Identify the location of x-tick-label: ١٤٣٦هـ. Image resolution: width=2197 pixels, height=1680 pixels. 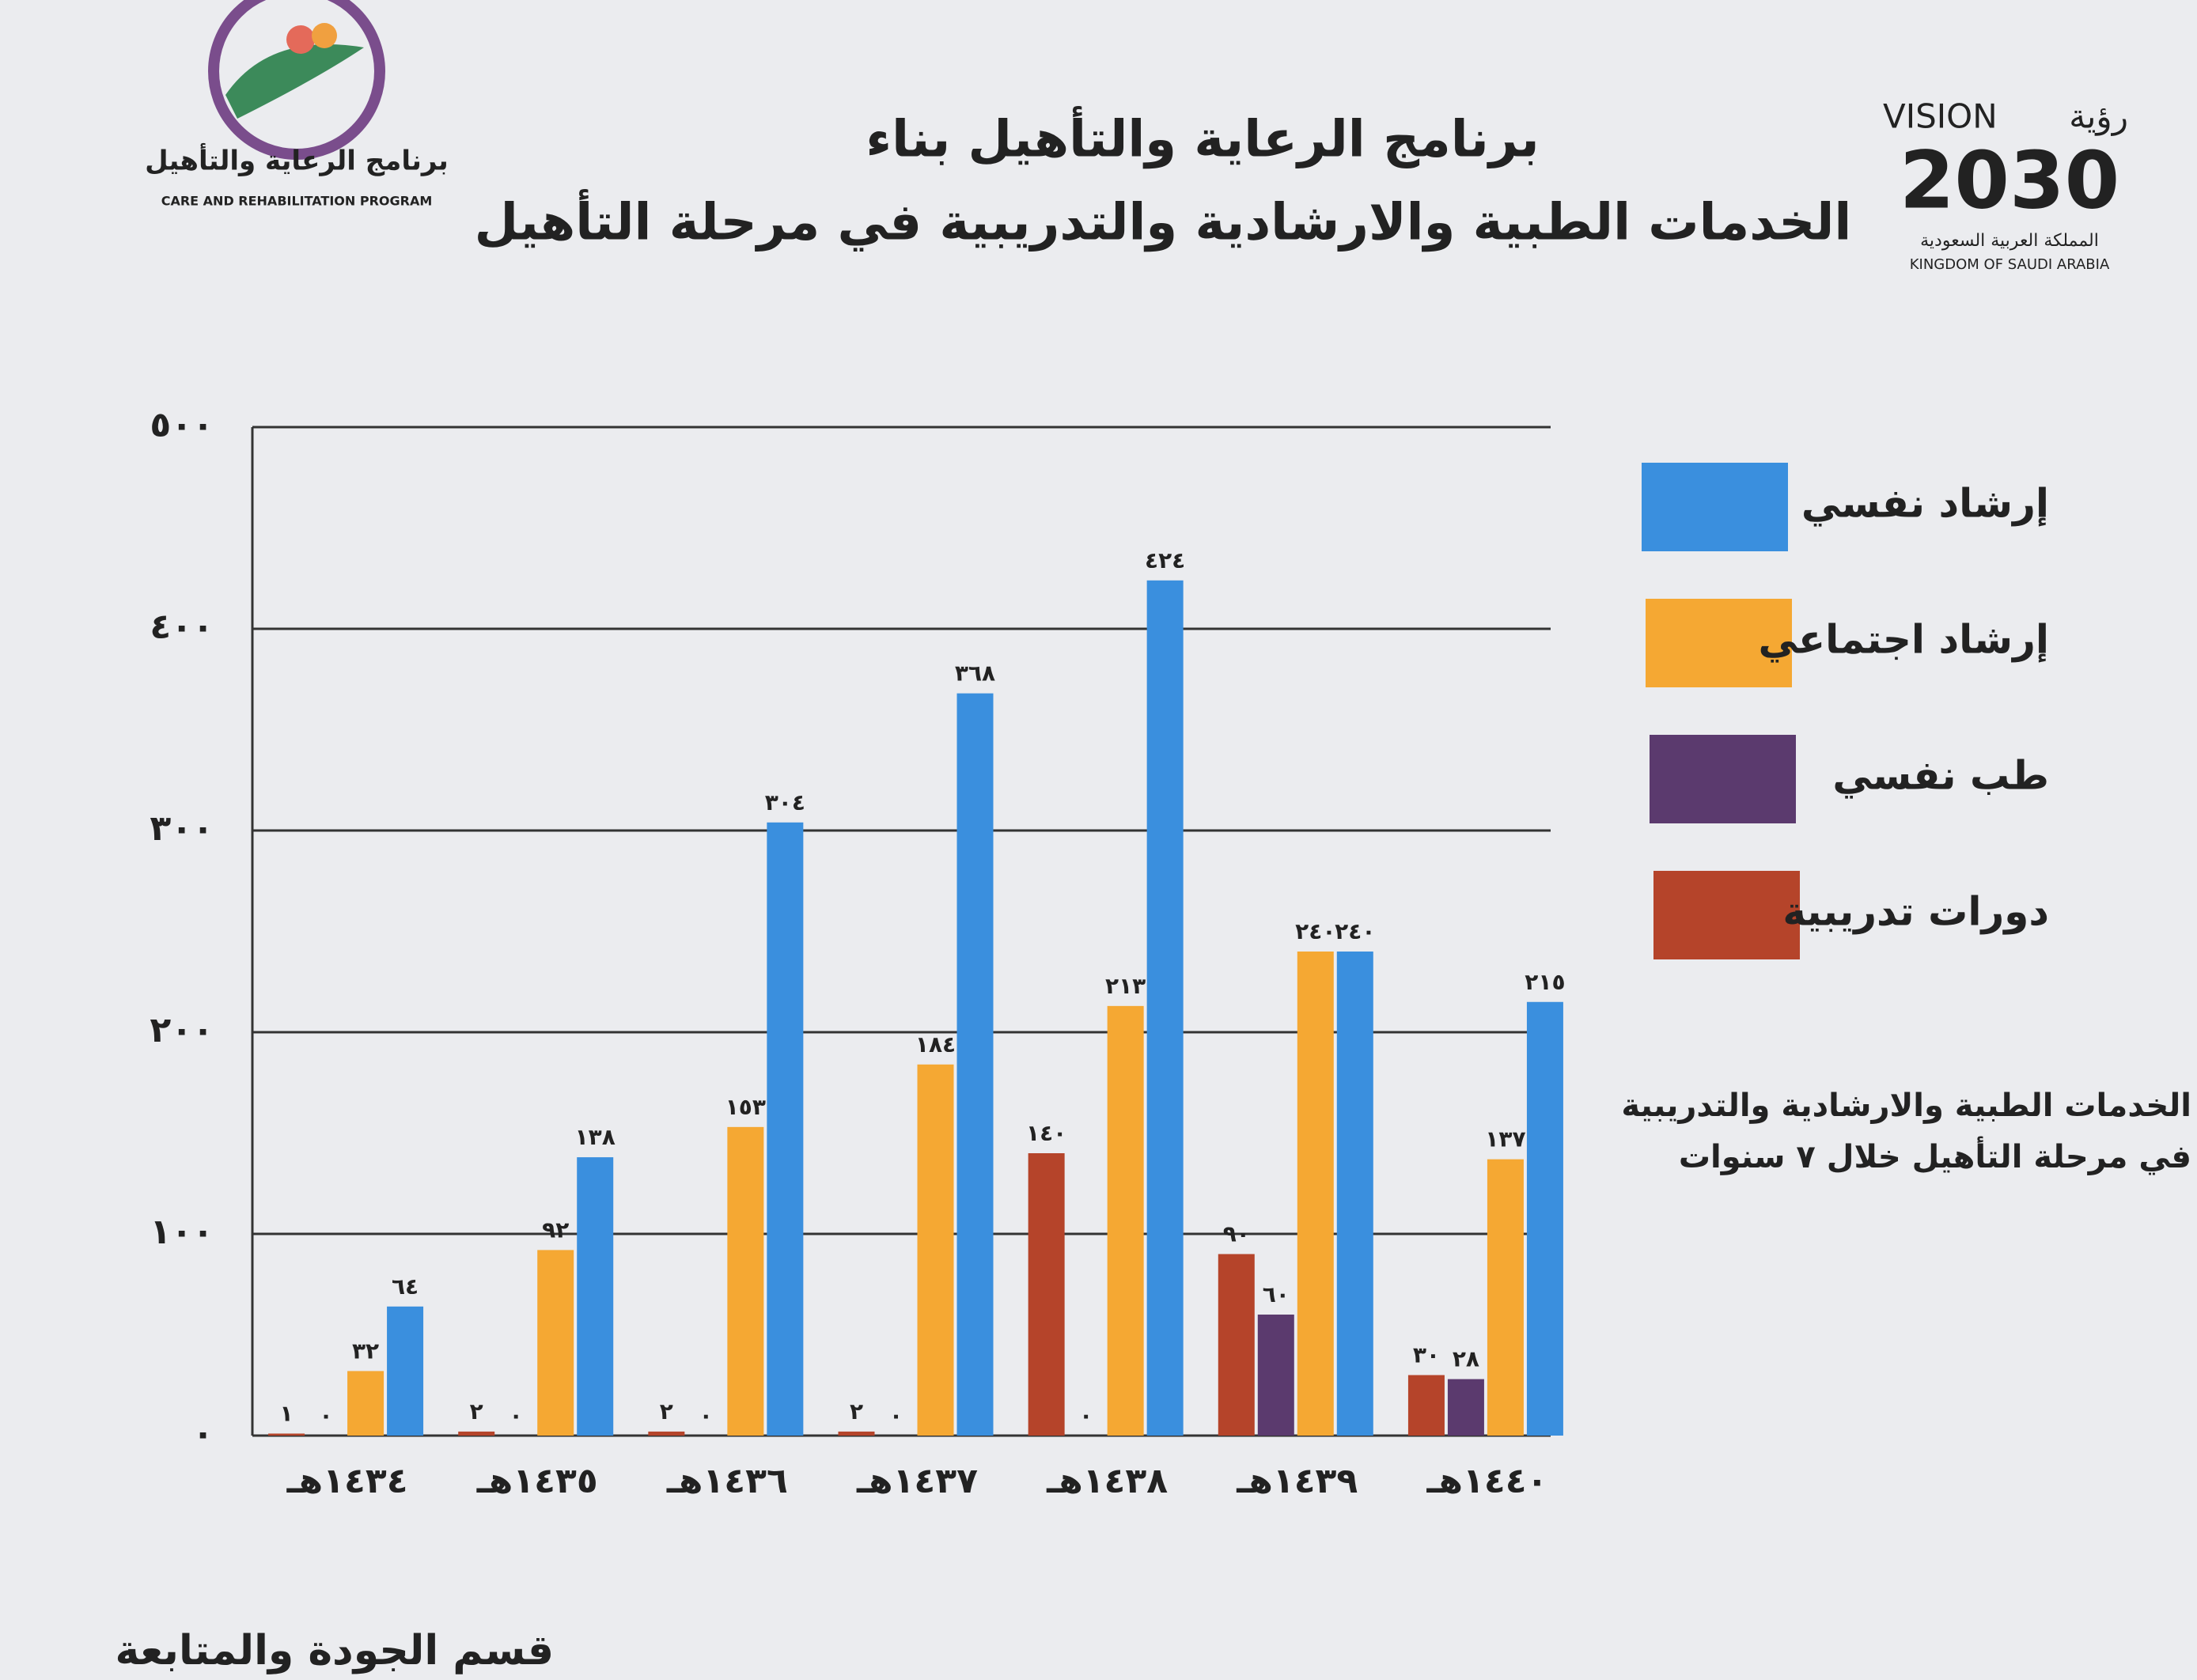
(727, 1481).